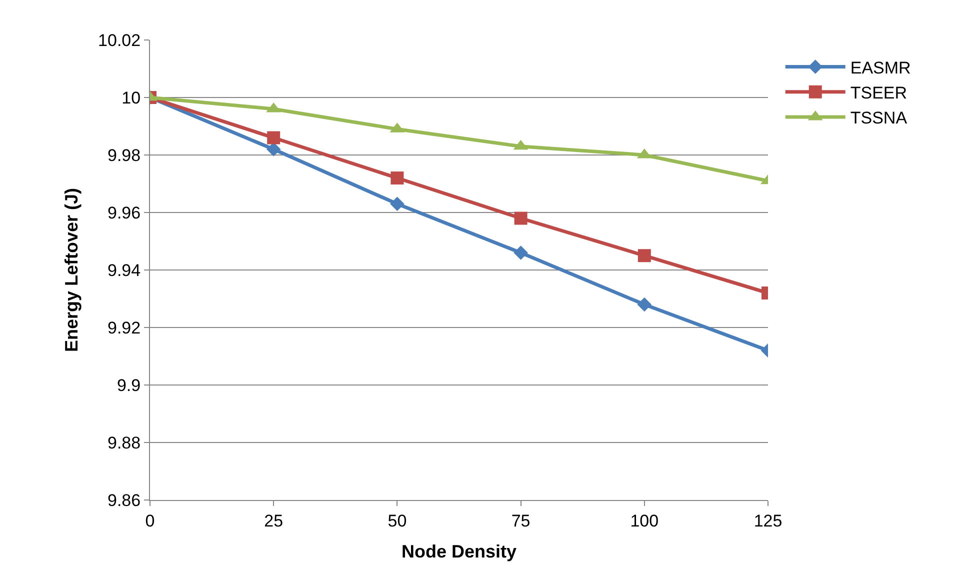 This screenshot has height=580, width=958. I want to click on y-tick-label: 9.9, so click(128, 385).